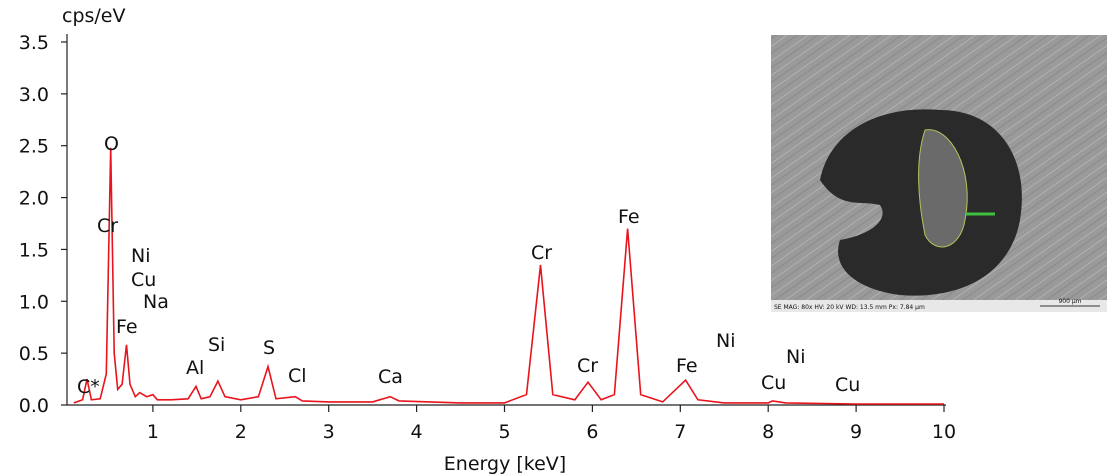  What do you see at coordinates (592, 432) in the screenshot?
I see `x-tick-label: 6` at bounding box center [592, 432].